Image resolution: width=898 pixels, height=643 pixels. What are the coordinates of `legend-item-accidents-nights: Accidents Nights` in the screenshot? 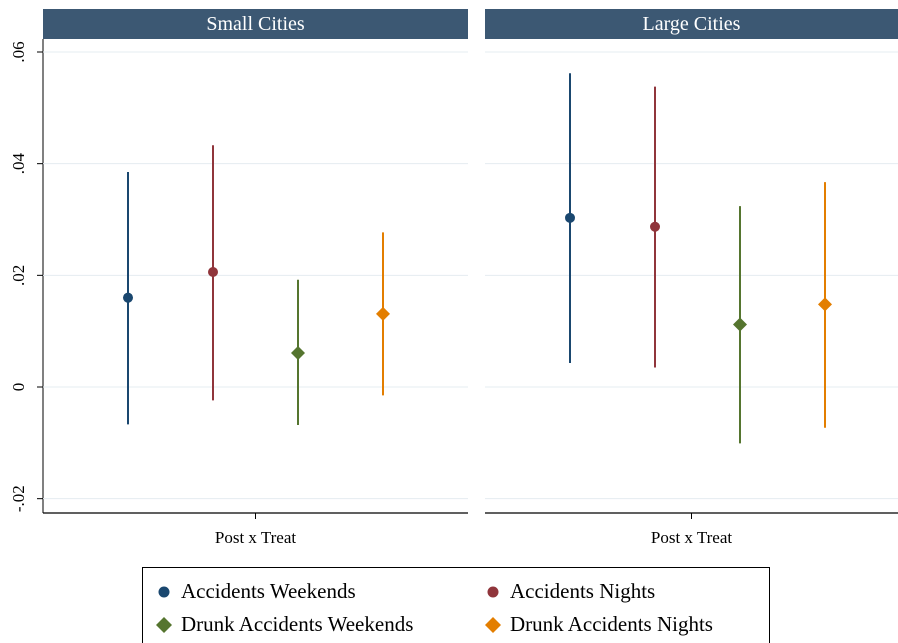 It's located at (569, 591).